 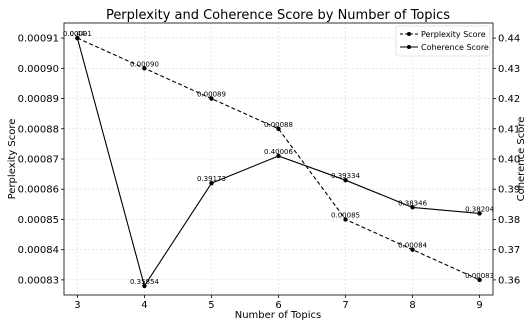 What do you see at coordinates (38, 250) in the screenshot?
I see `y-left-tick-label: 0.00084` at bounding box center [38, 250].